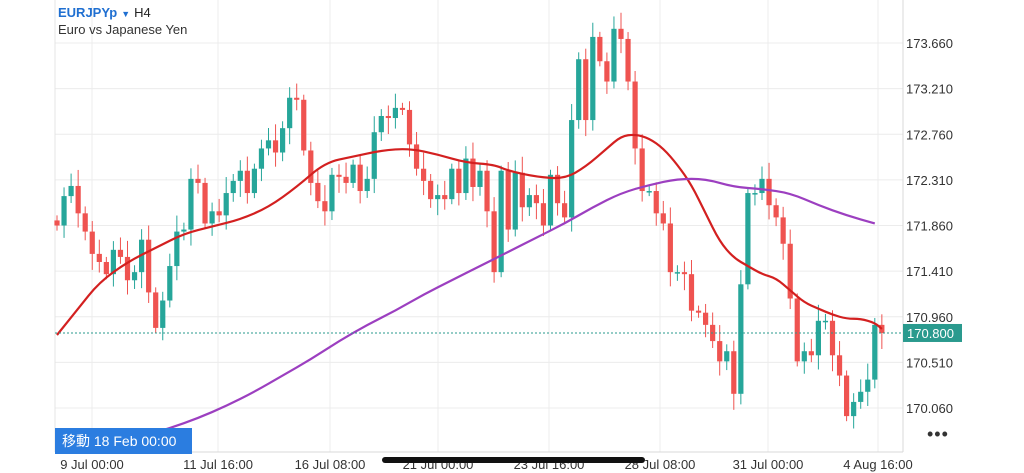 The image size is (1024, 473). I want to click on chevron-down-icon: ▼, so click(126, 14).